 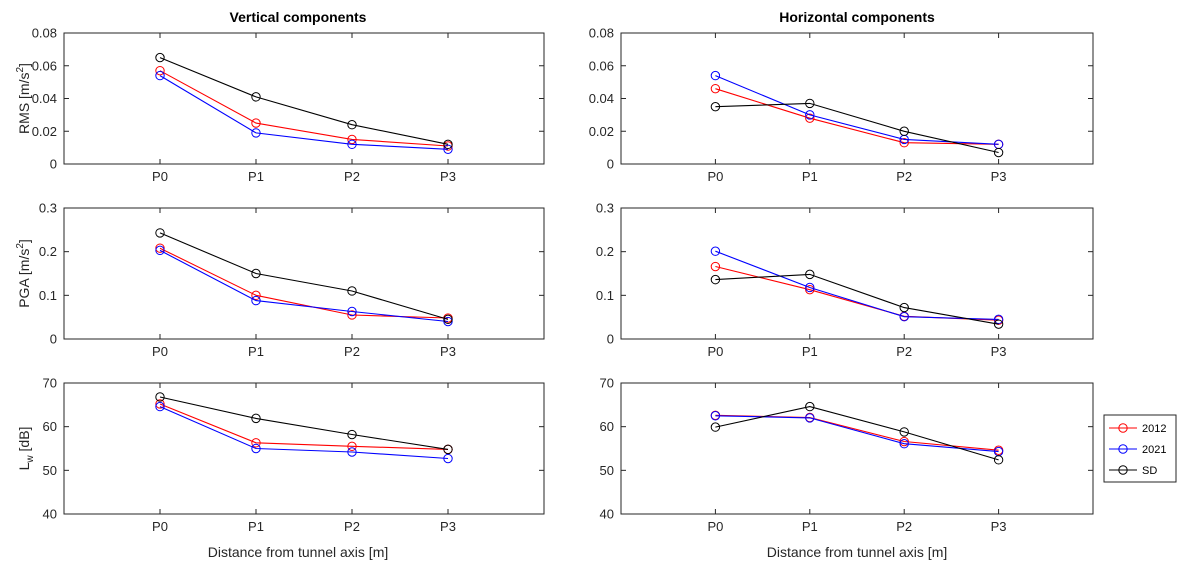 I want to click on y-tick-label: 0.04, so click(x=44, y=98).